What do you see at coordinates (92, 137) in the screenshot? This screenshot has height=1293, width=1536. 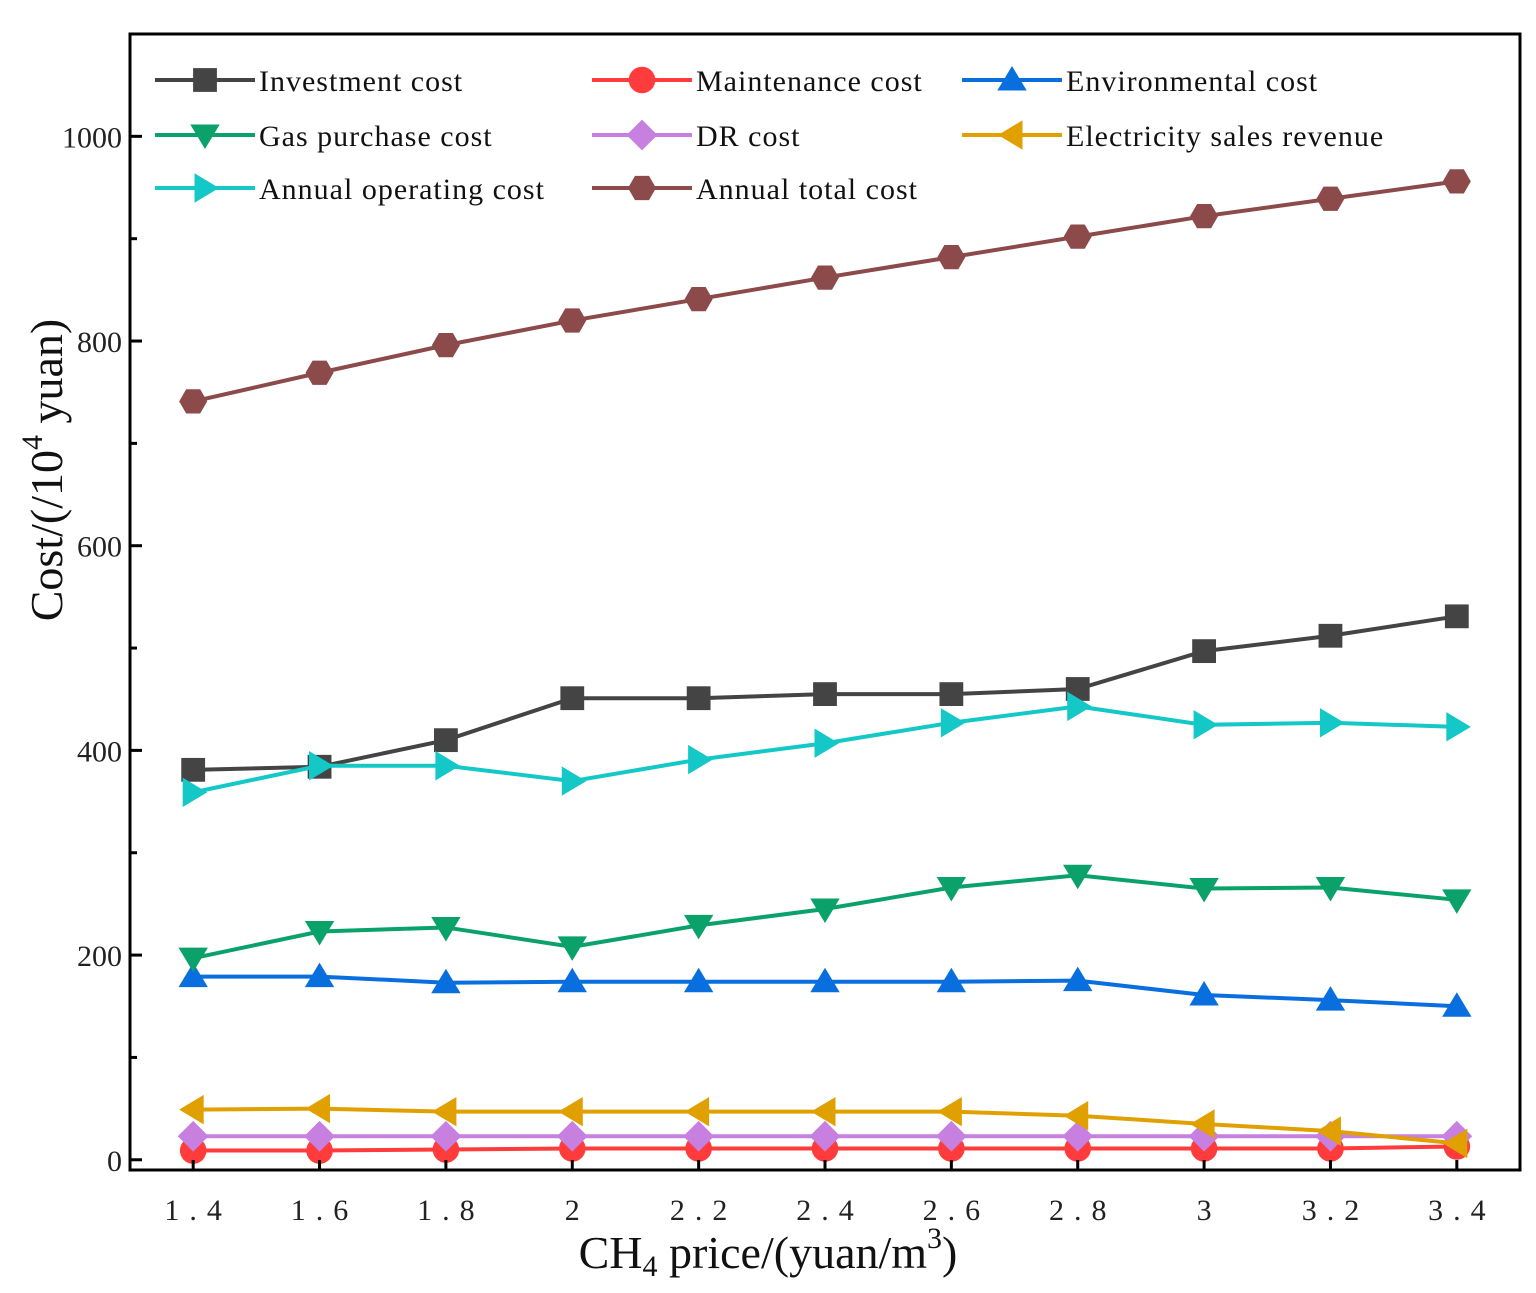 I see `y-tick-label: 1000` at bounding box center [92, 137].